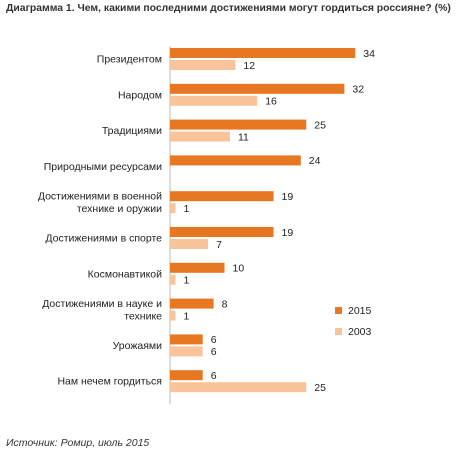  I want to click on category-label: Нам нечем гордиться, so click(109, 382).